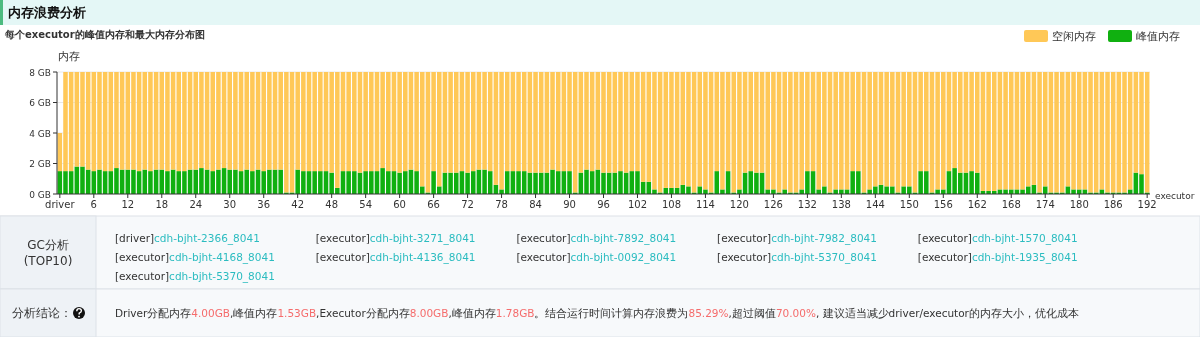 Image resolution: width=1200 pixels, height=337 pixels. Describe the element at coordinates (162, 204) in the screenshot. I see `x-tick-label: 18` at that location.